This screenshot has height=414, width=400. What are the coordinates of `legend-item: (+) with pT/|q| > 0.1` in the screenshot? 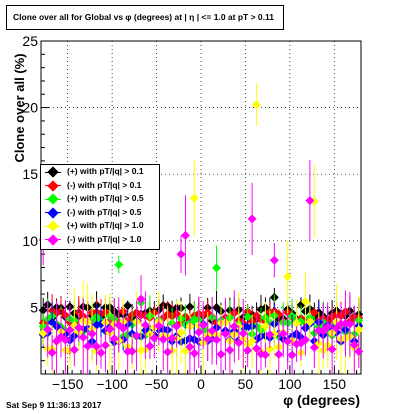 It's located at (100, 172).